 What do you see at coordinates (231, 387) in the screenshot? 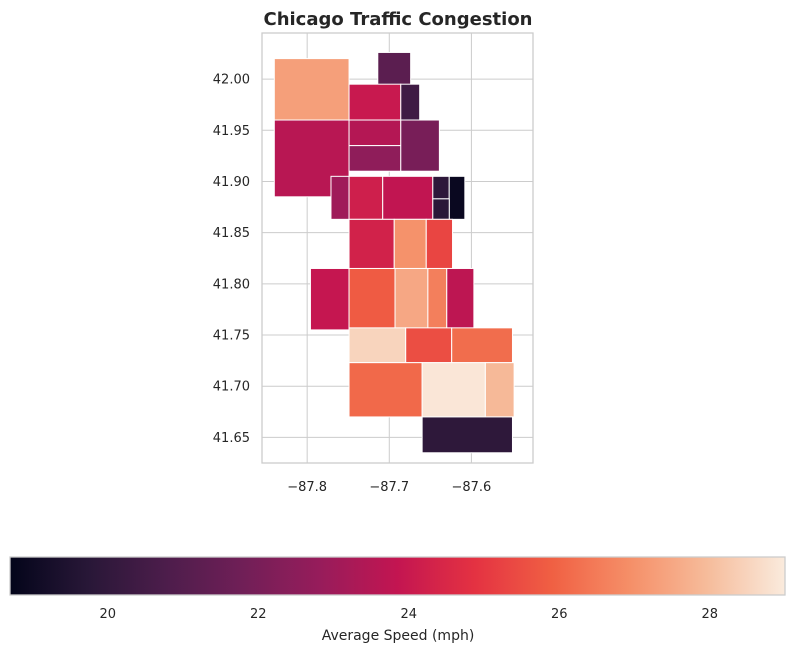
I see `y-tick-label: 41.70` at bounding box center [231, 387].